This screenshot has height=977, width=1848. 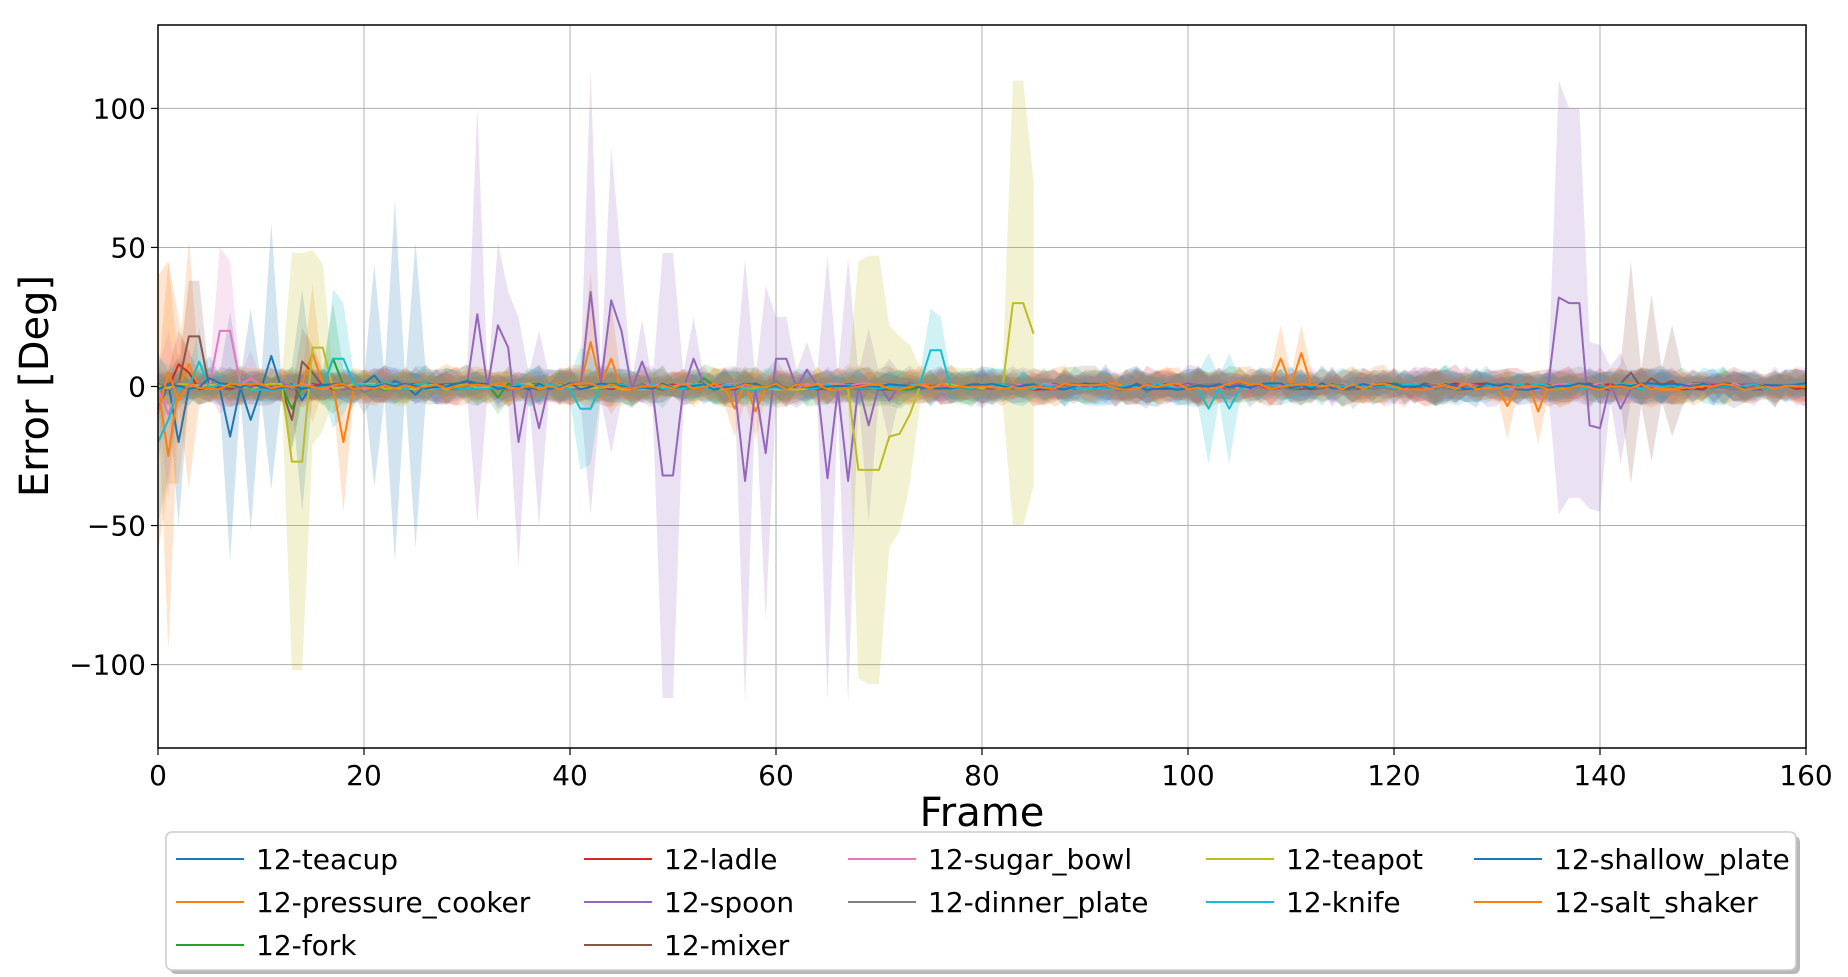 What do you see at coordinates (116, 526) in the screenshot?
I see `y-tick-label: −50` at bounding box center [116, 526].